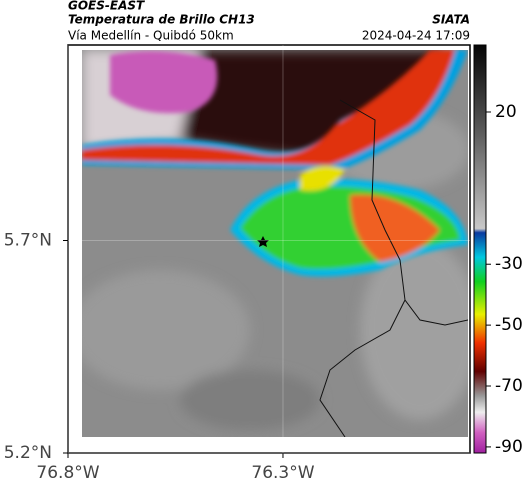  Describe the element at coordinates (509, 264) in the screenshot. I see `colorbar-tick-label: -30` at that location.